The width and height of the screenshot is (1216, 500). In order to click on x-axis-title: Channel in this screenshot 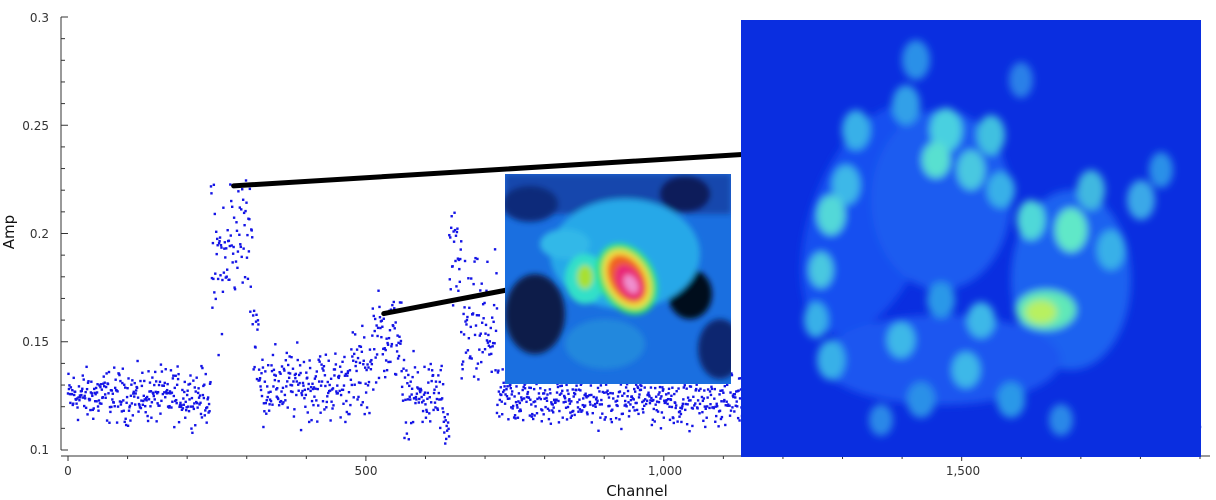, I will do `click(637, 491)`.